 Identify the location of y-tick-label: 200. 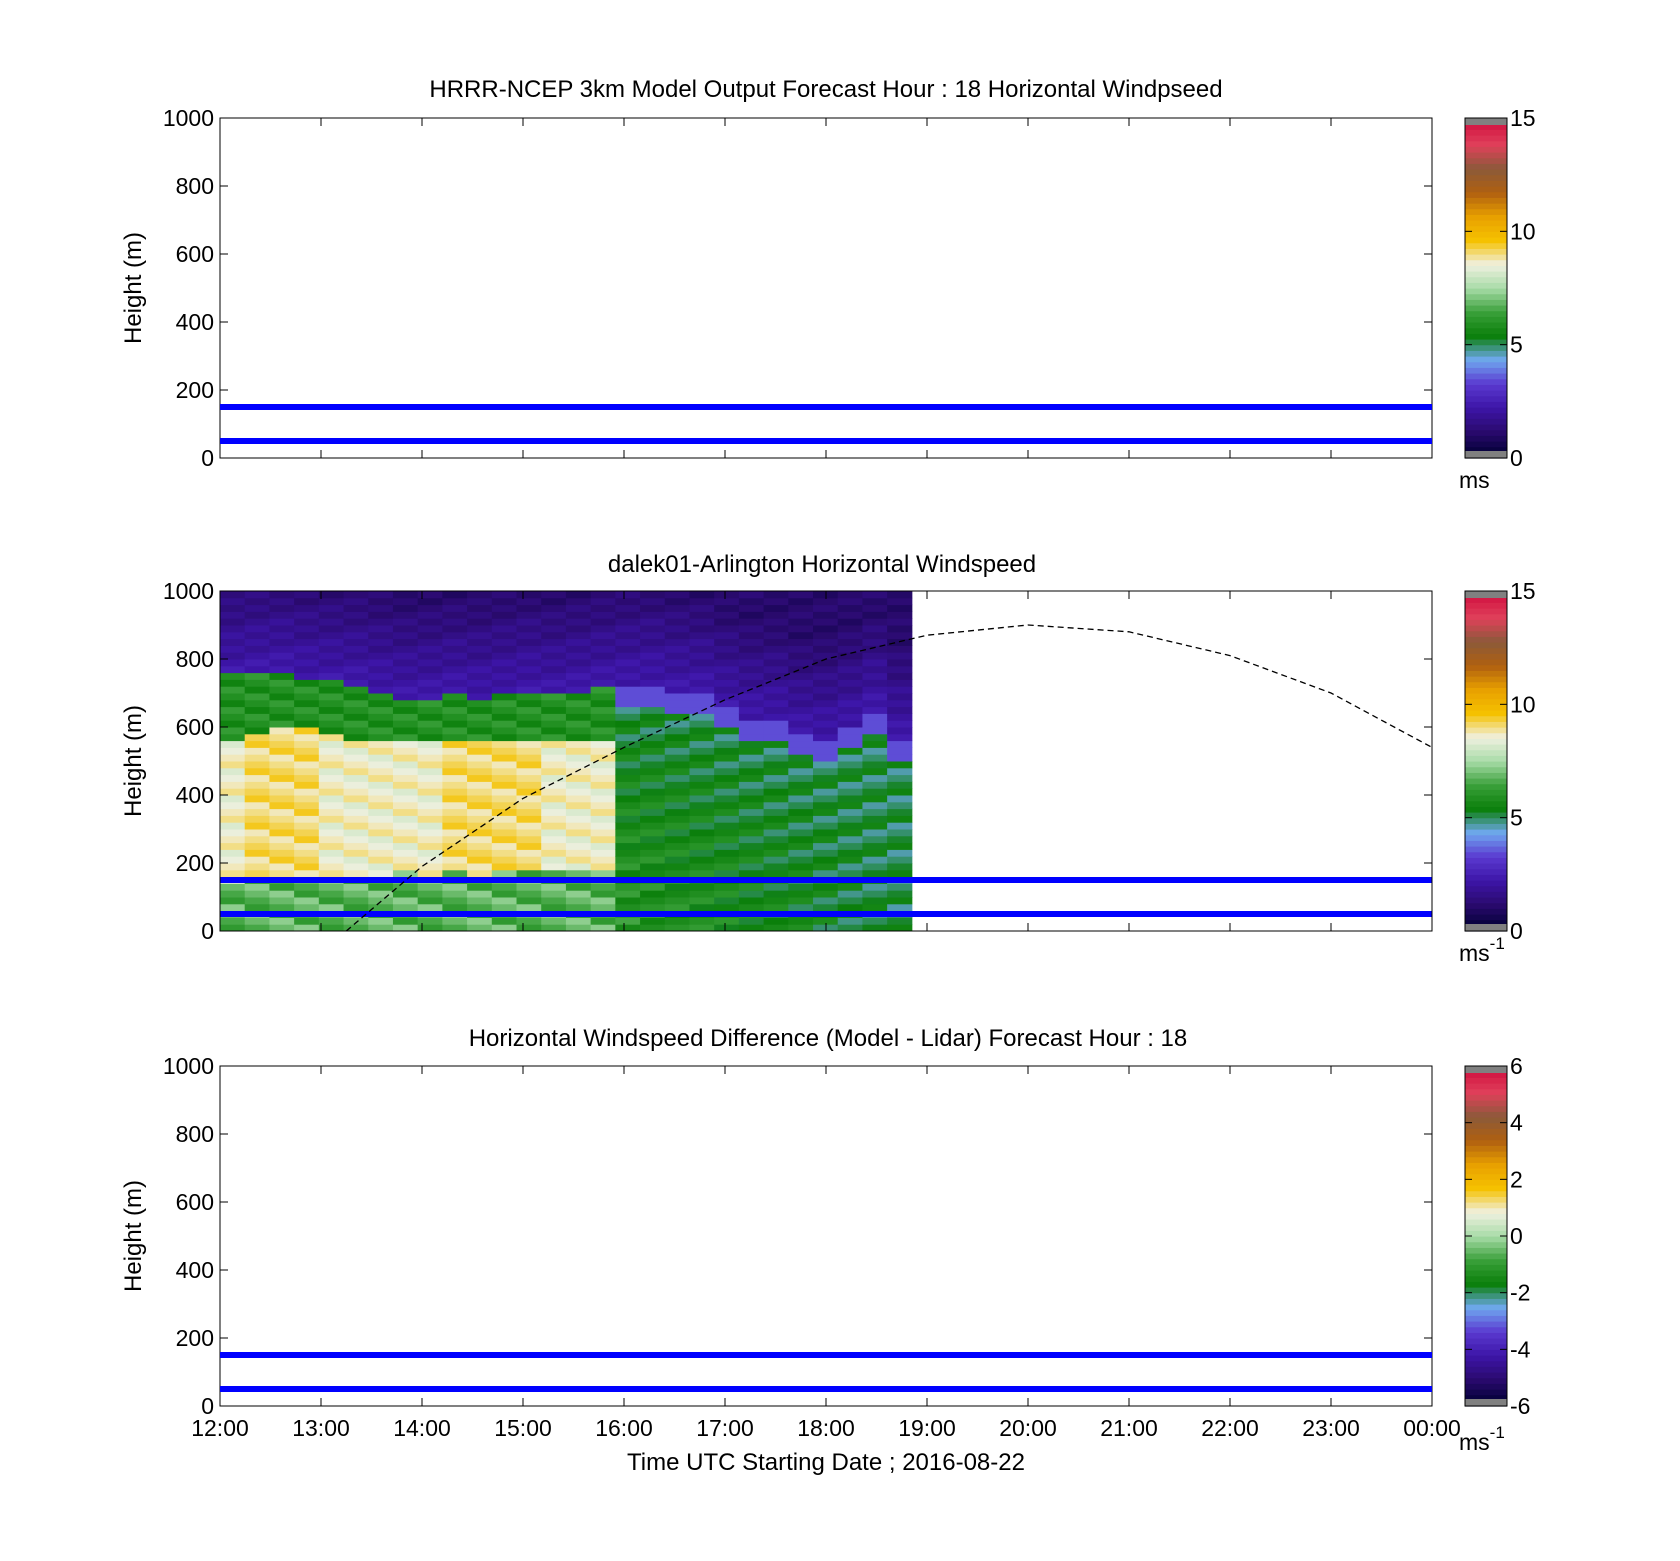
(195, 390).